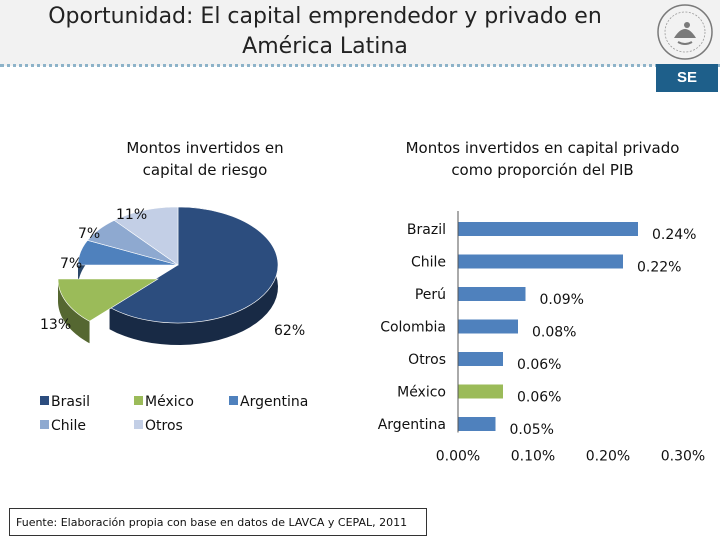  I want to click on dotted-divider, so click(360, 65).